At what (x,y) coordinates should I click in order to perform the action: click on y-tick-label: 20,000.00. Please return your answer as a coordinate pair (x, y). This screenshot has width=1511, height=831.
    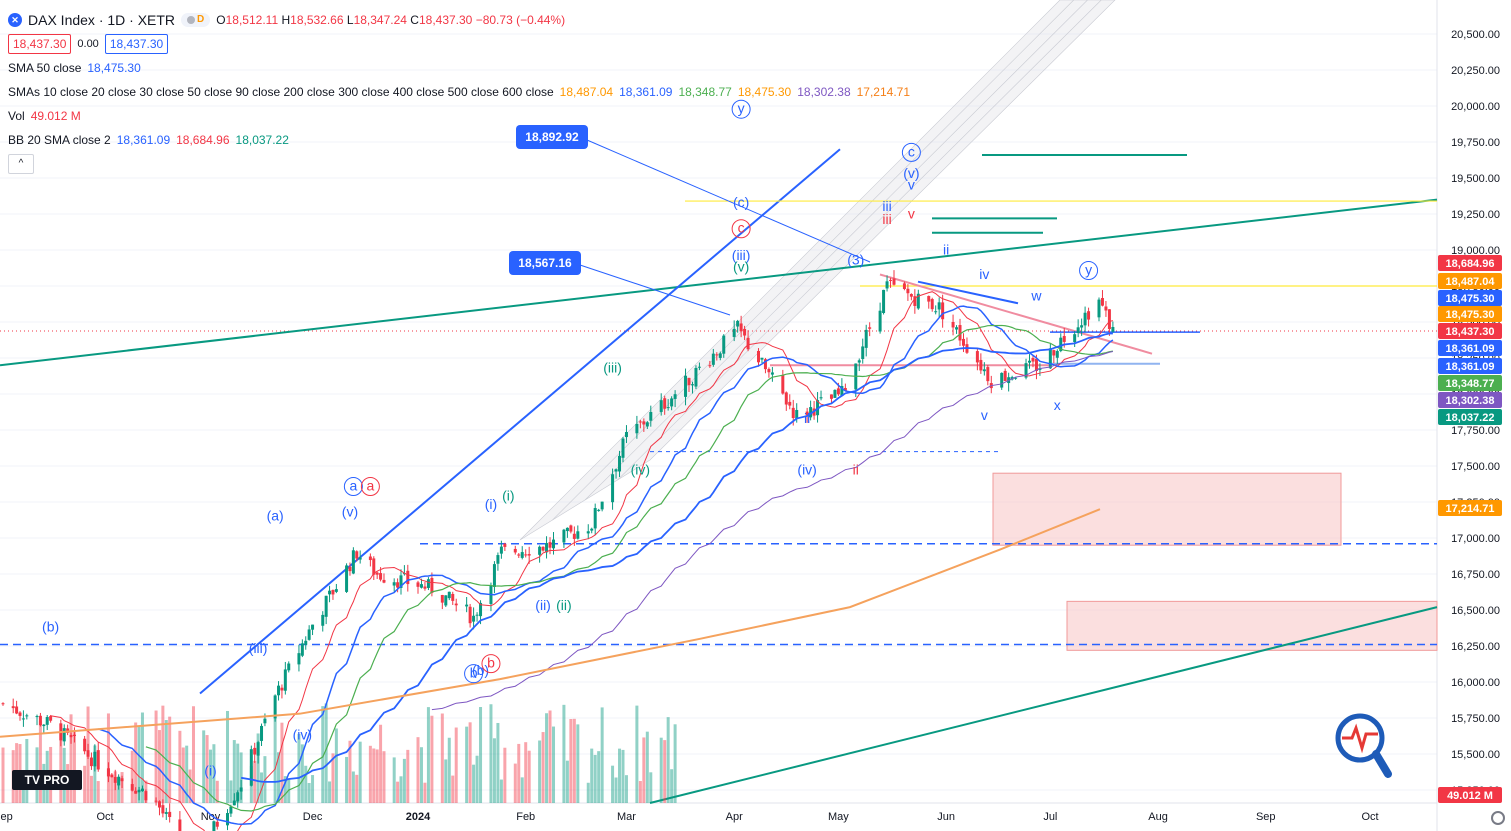
    Looking at the image, I should click on (1475, 107).